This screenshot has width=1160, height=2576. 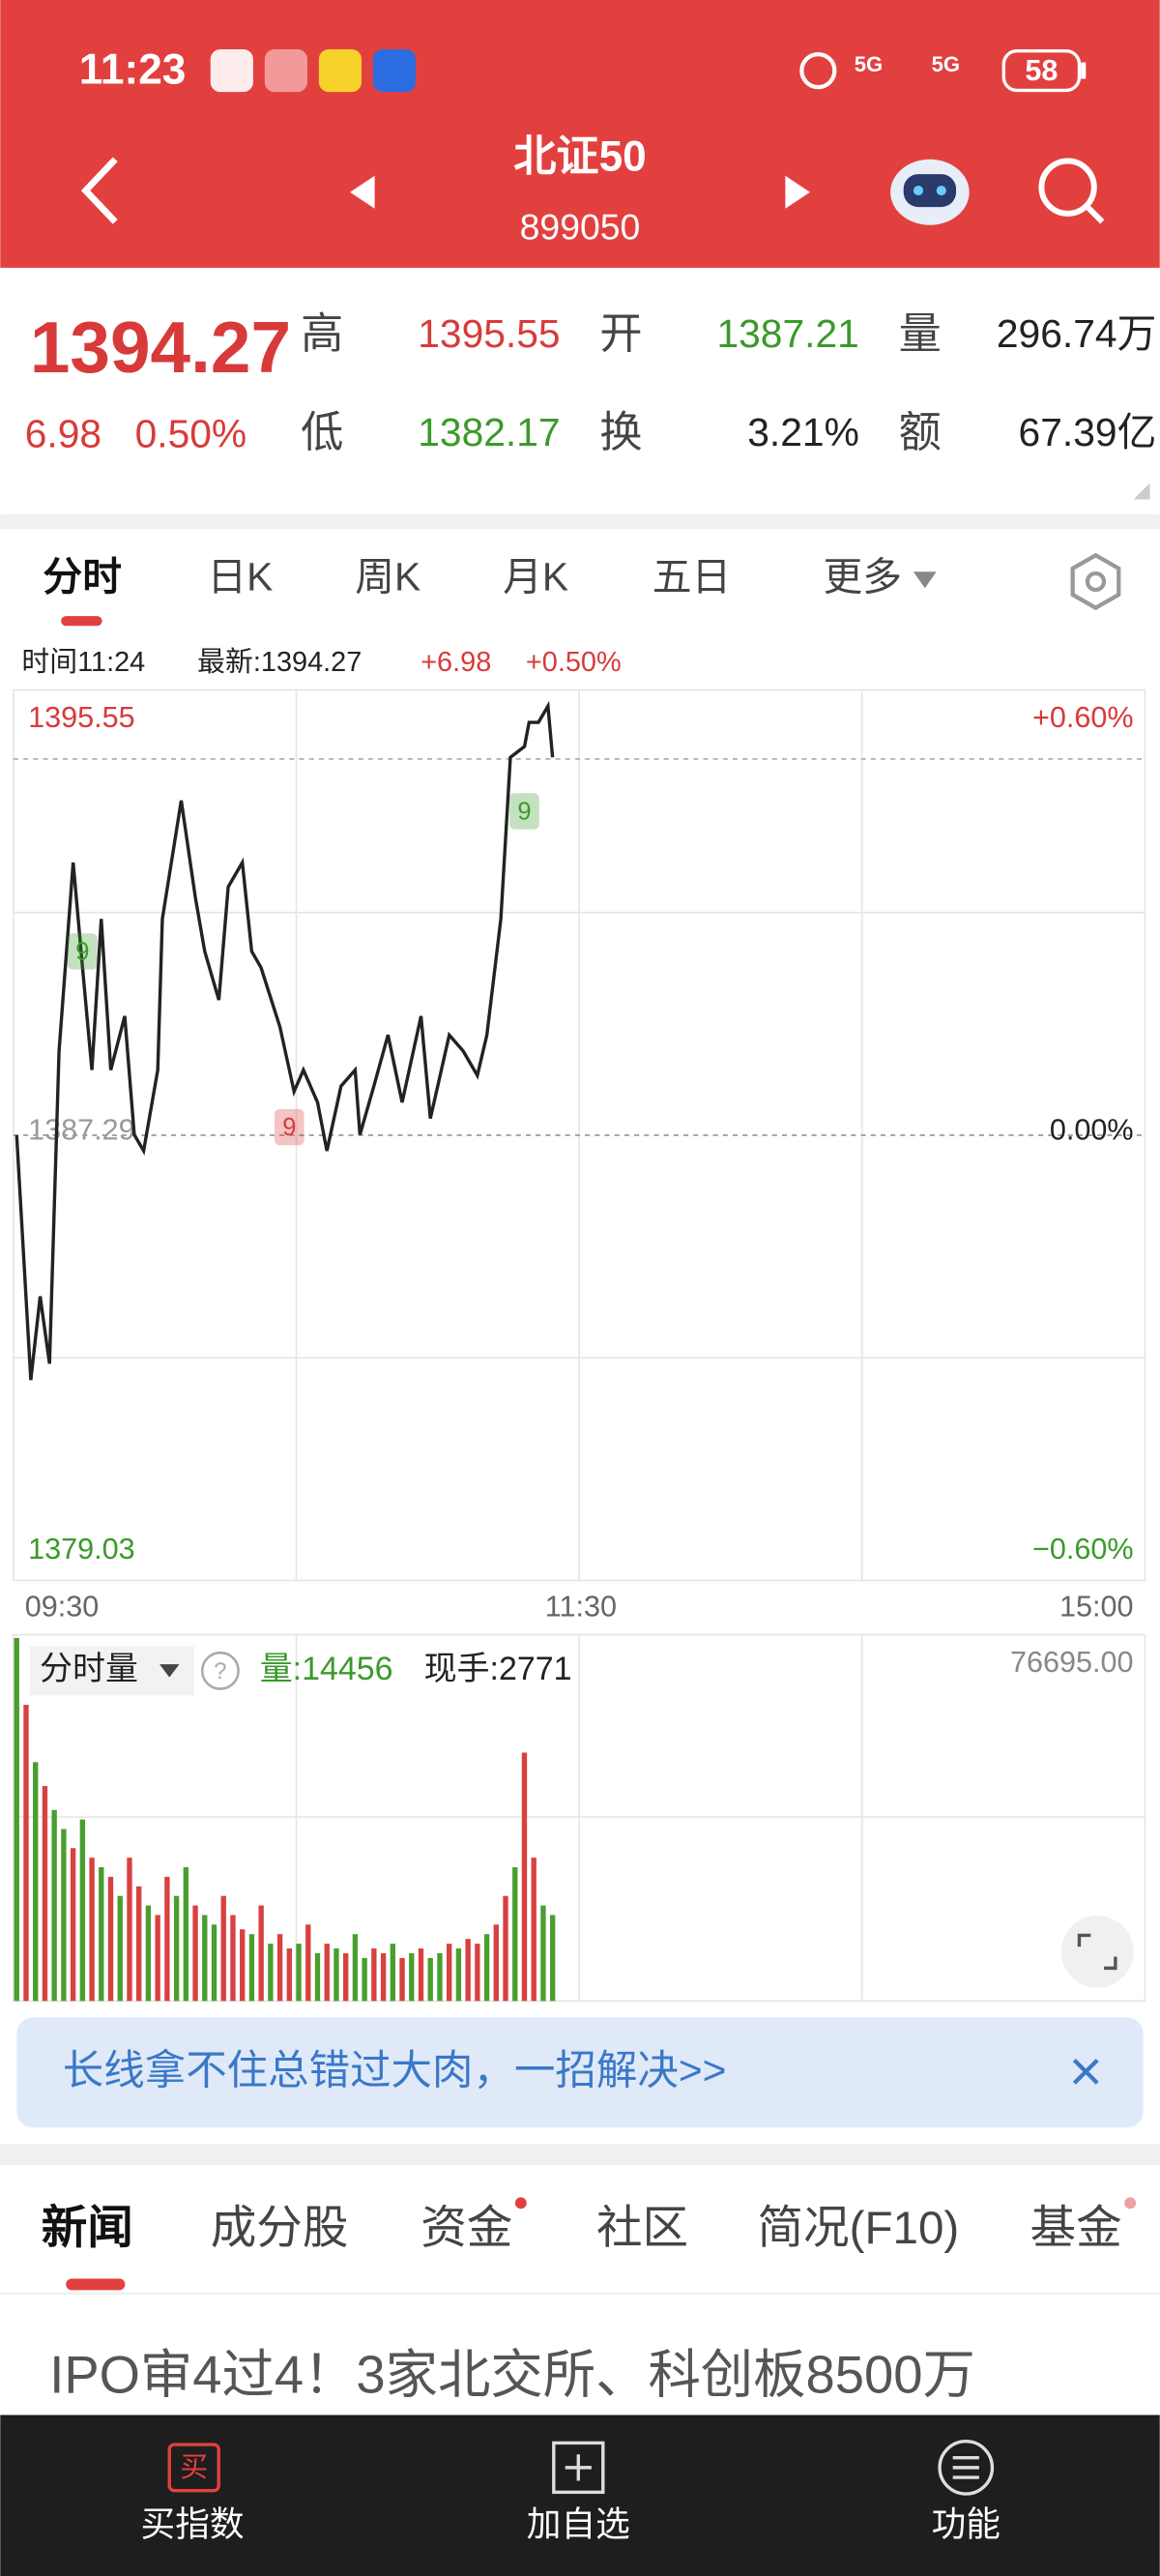 I want to click on settings-icon, so click(x=1095, y=581).